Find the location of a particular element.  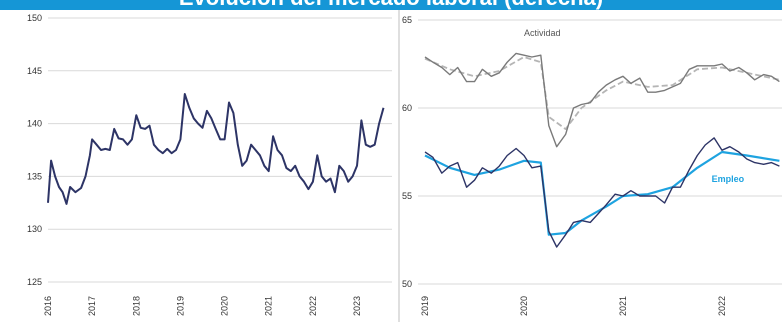

right-series-line-empleo-trend is located at coordinates (602, 193).